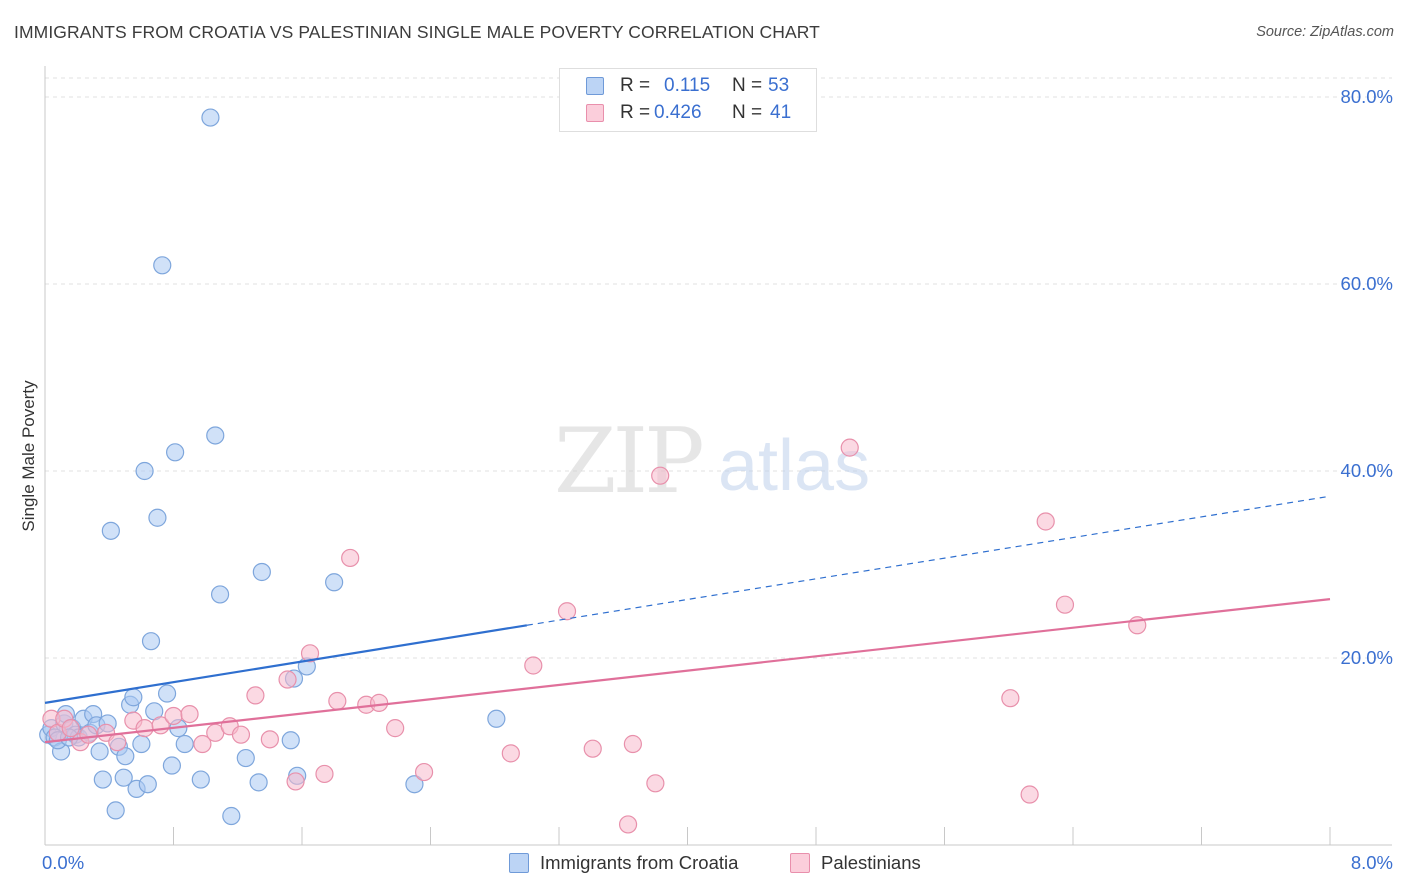 This screenshot has width=1406, height=892. Describe the element at coordinates (687, 85) in the screenshot. I see `r-value: 0.115` at that location.